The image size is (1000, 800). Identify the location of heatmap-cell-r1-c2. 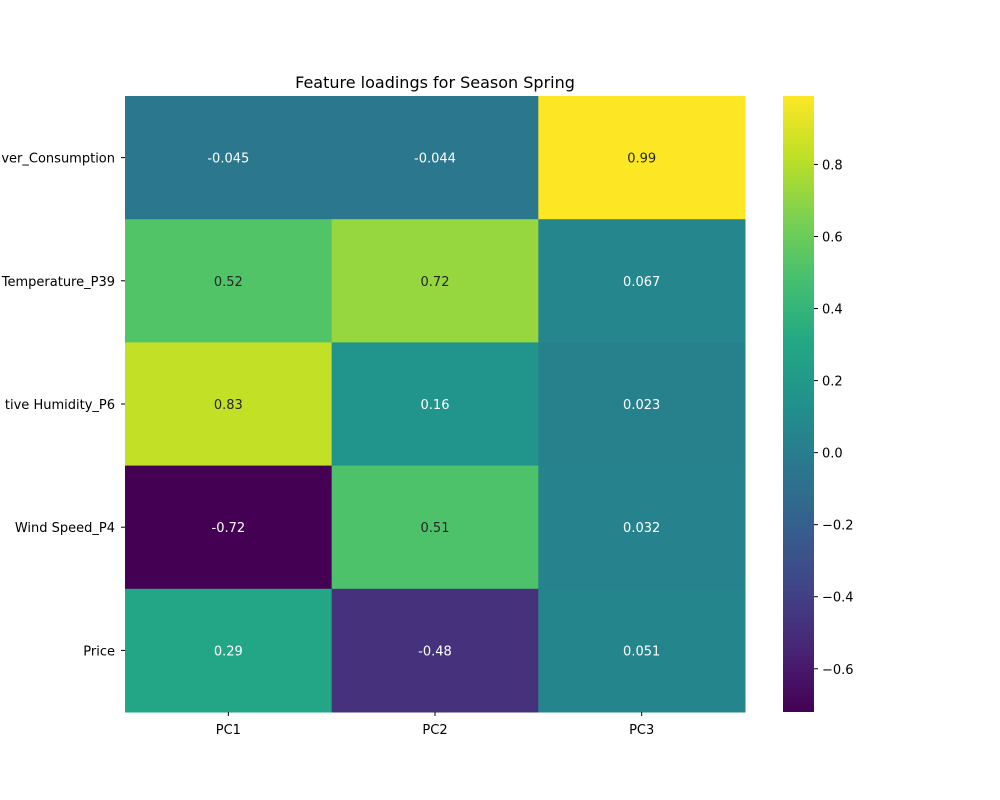
(642, 281).